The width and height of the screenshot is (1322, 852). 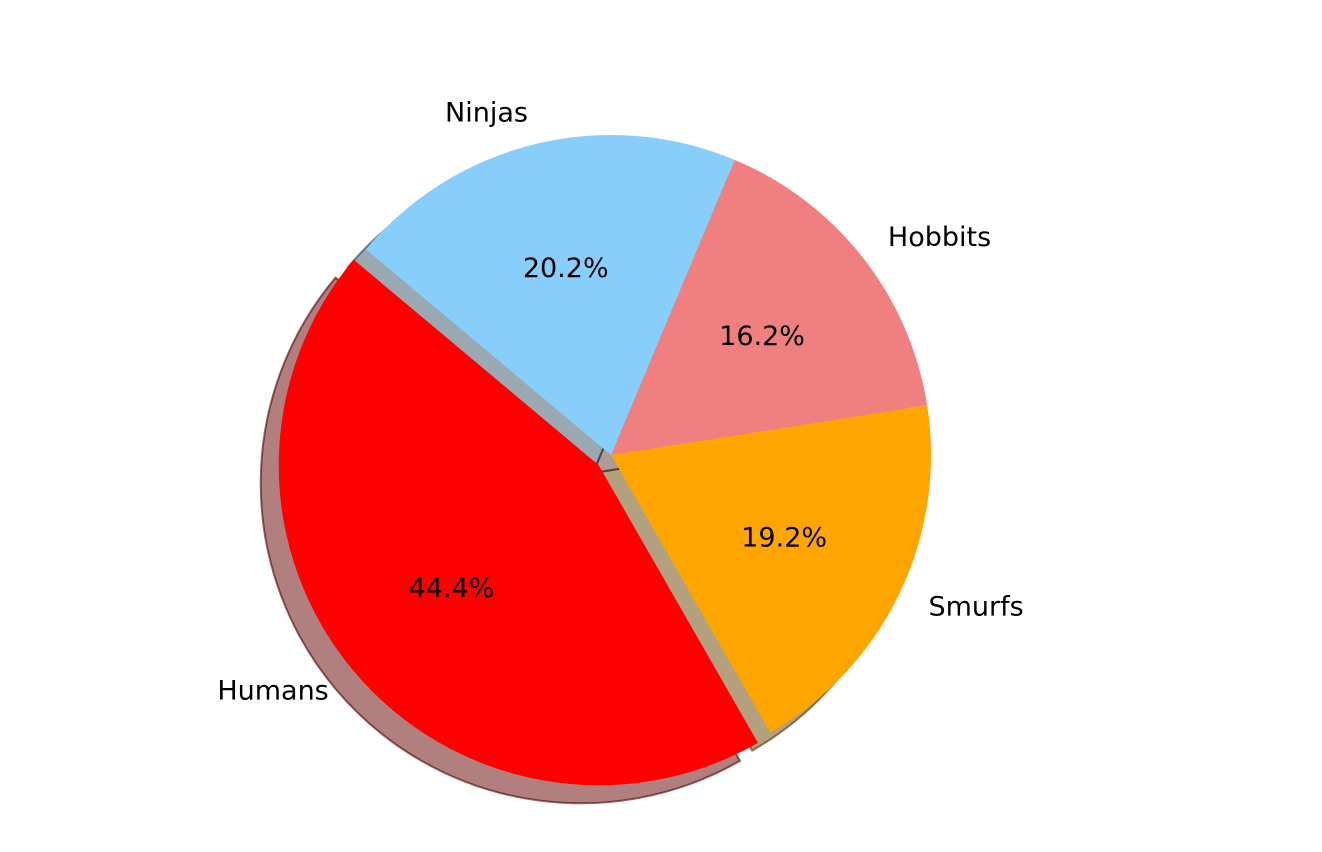 I want to click on slice-percent-hobbits: 16.2%, so click(x=762, y=336).